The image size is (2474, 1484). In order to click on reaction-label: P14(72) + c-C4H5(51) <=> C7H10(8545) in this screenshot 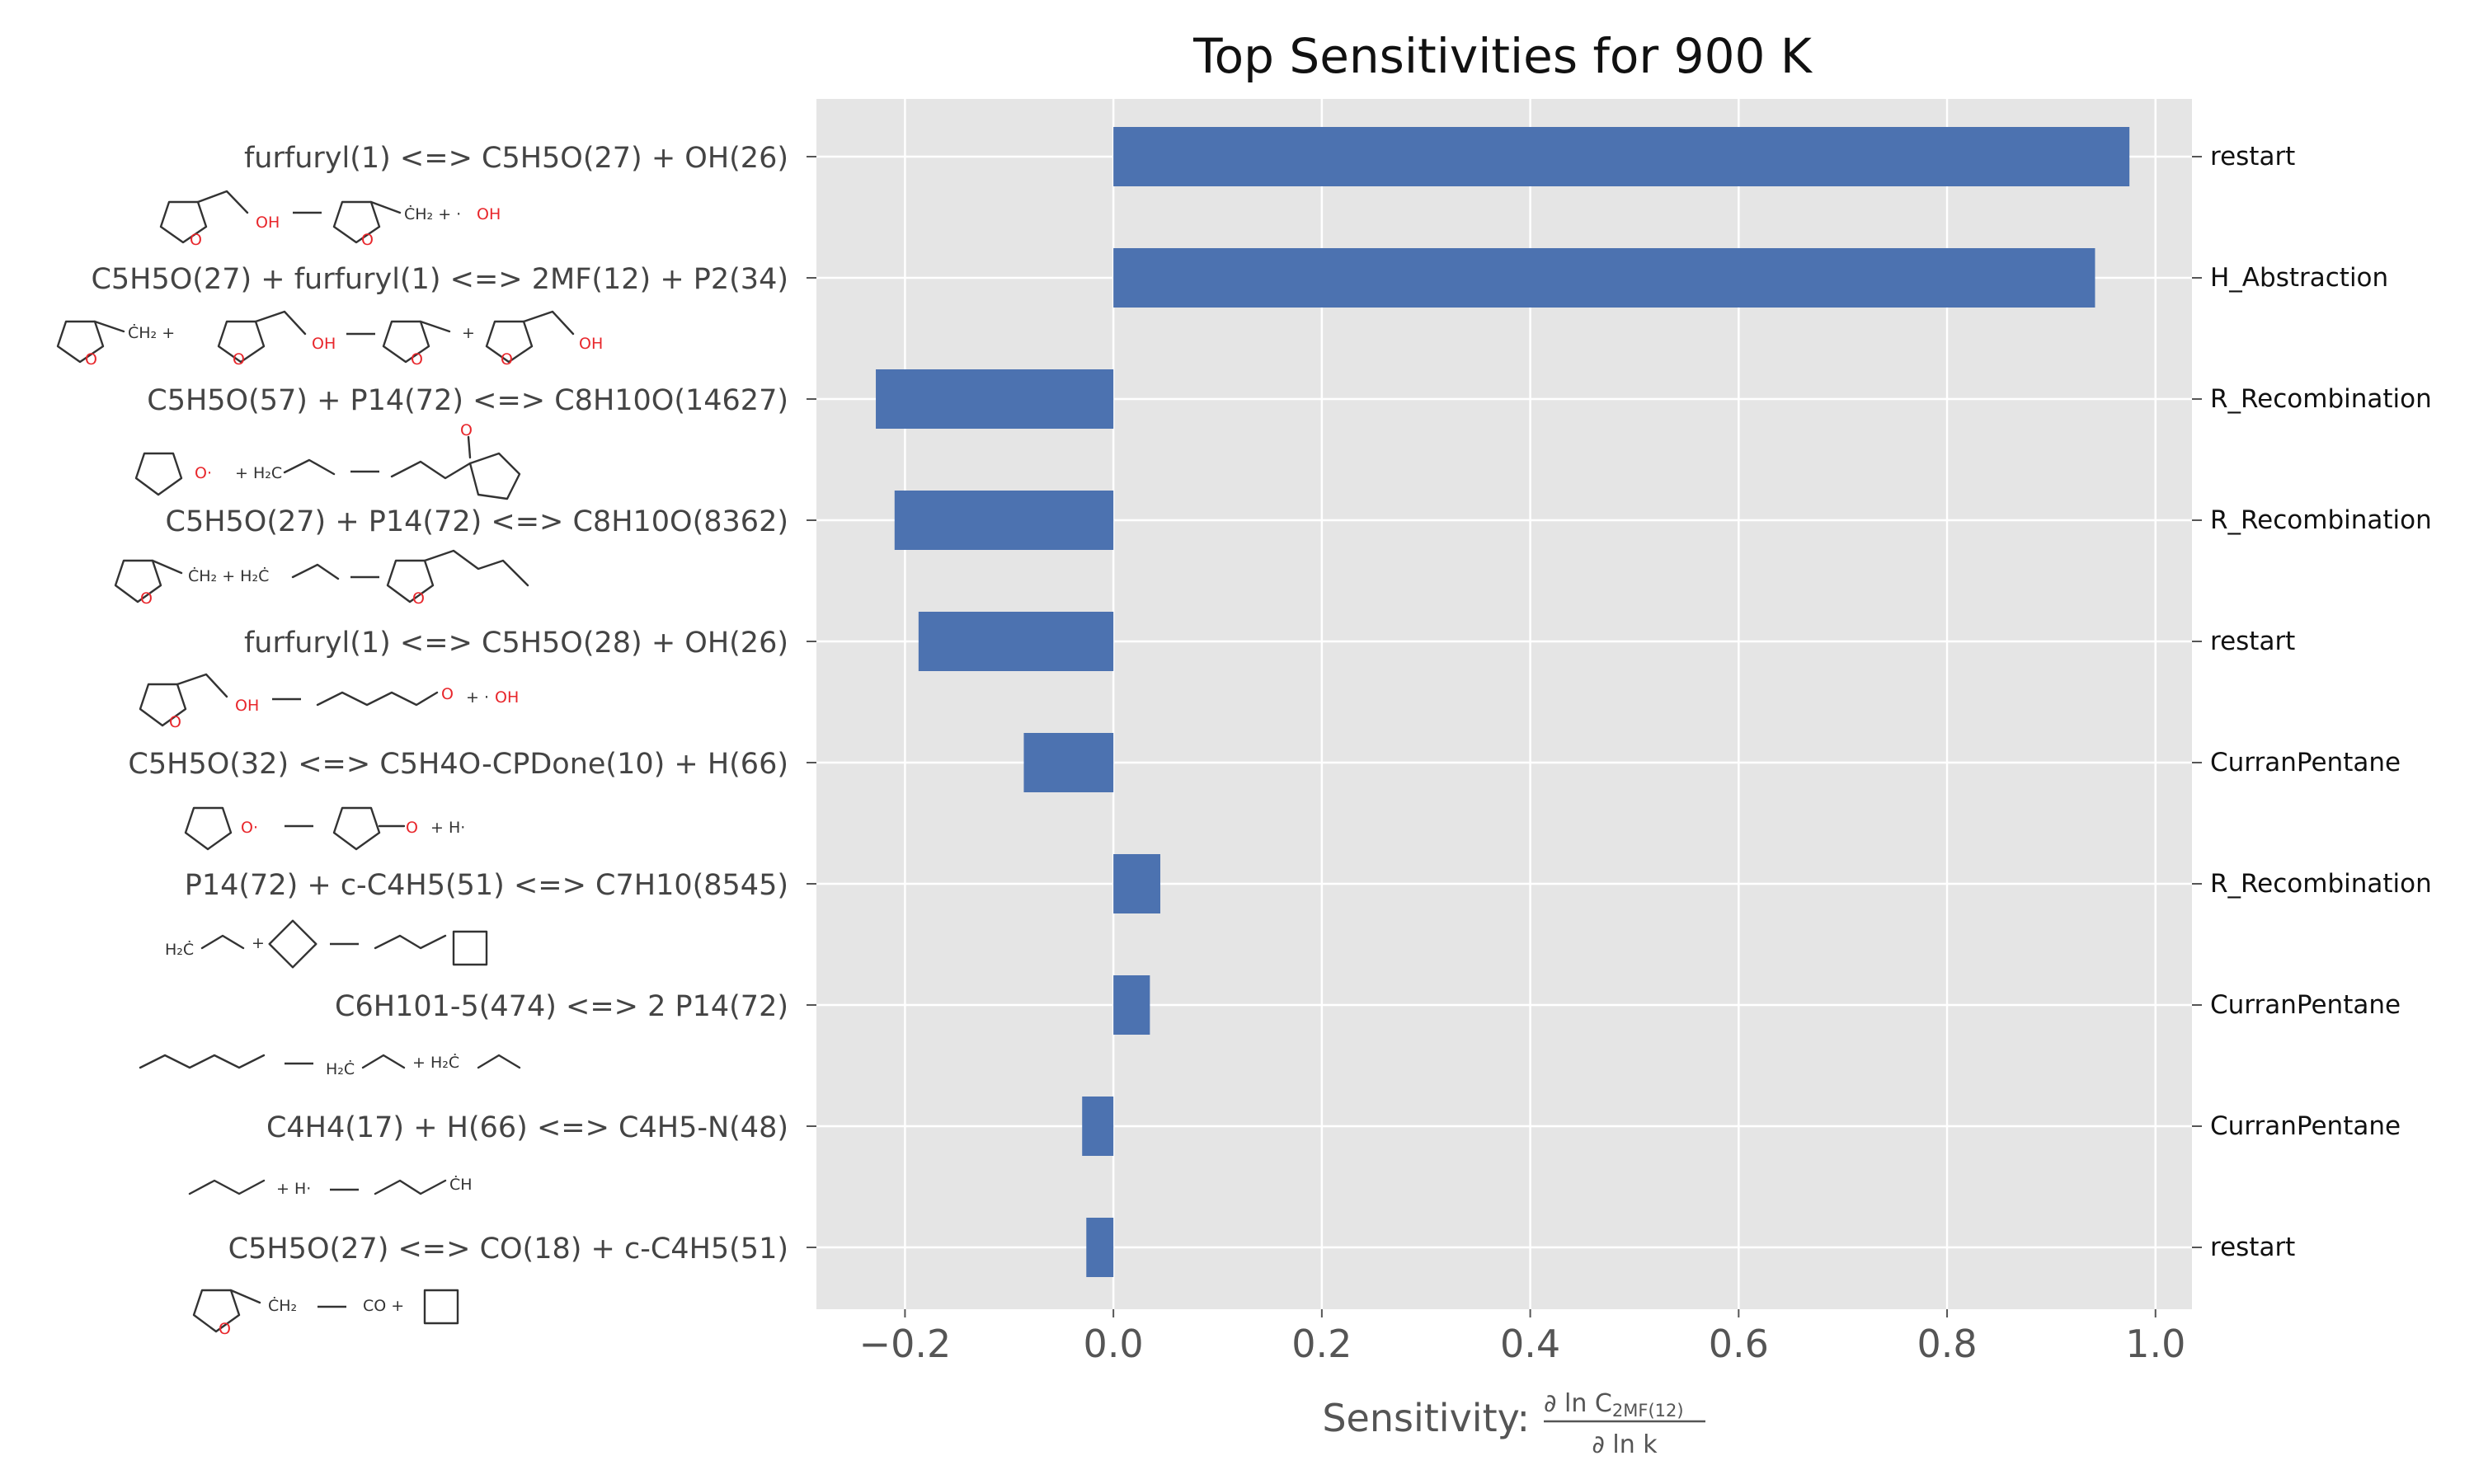, I will do `click(486, 886)`.